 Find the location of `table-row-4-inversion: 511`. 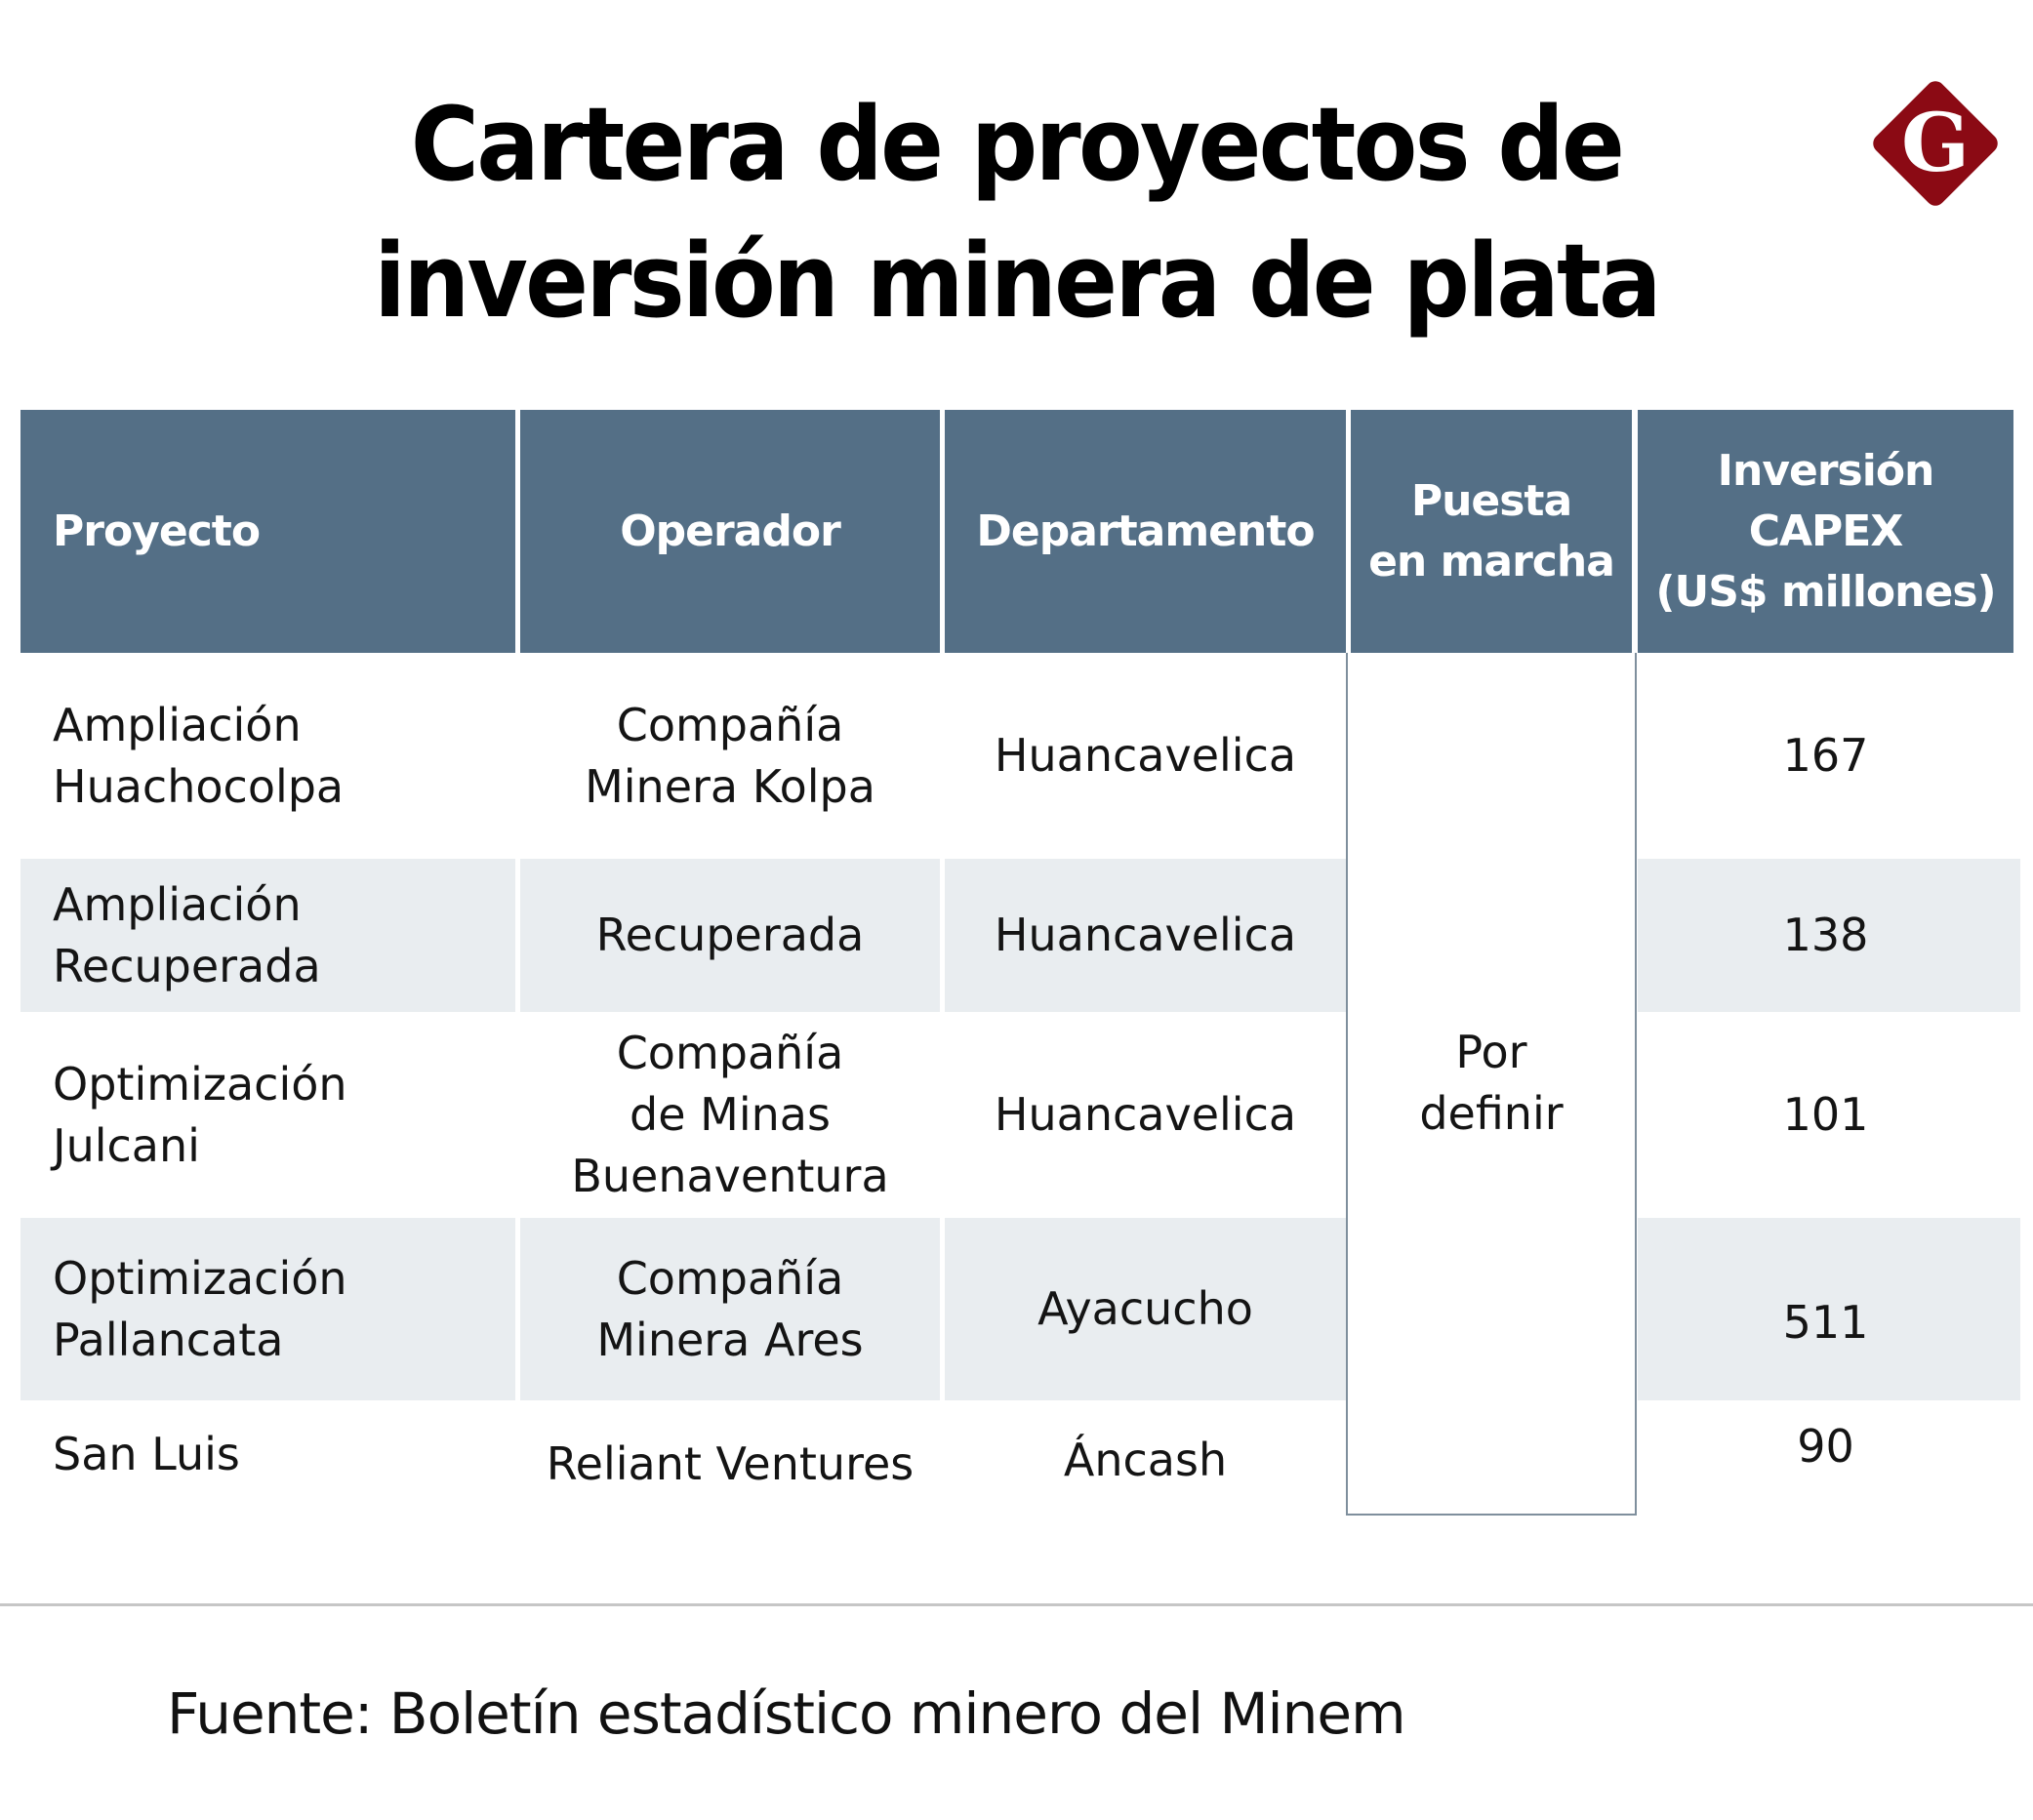

table-row-4-inversion: 511 is located at coordinates (1826, 1322).